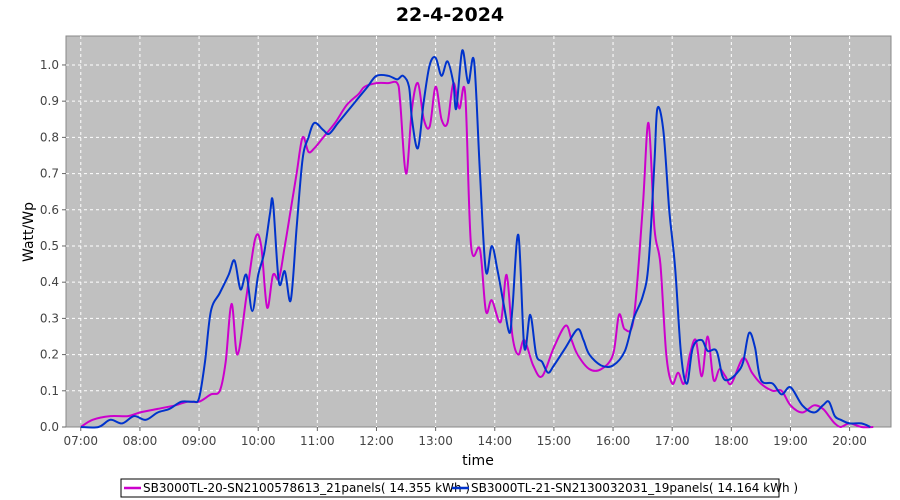 The image size is (900, 500). What do you see at coordinates (140, 441) in the screenshot?
I see `x-tick-label: 08:00` at bounding box center [140, 441].